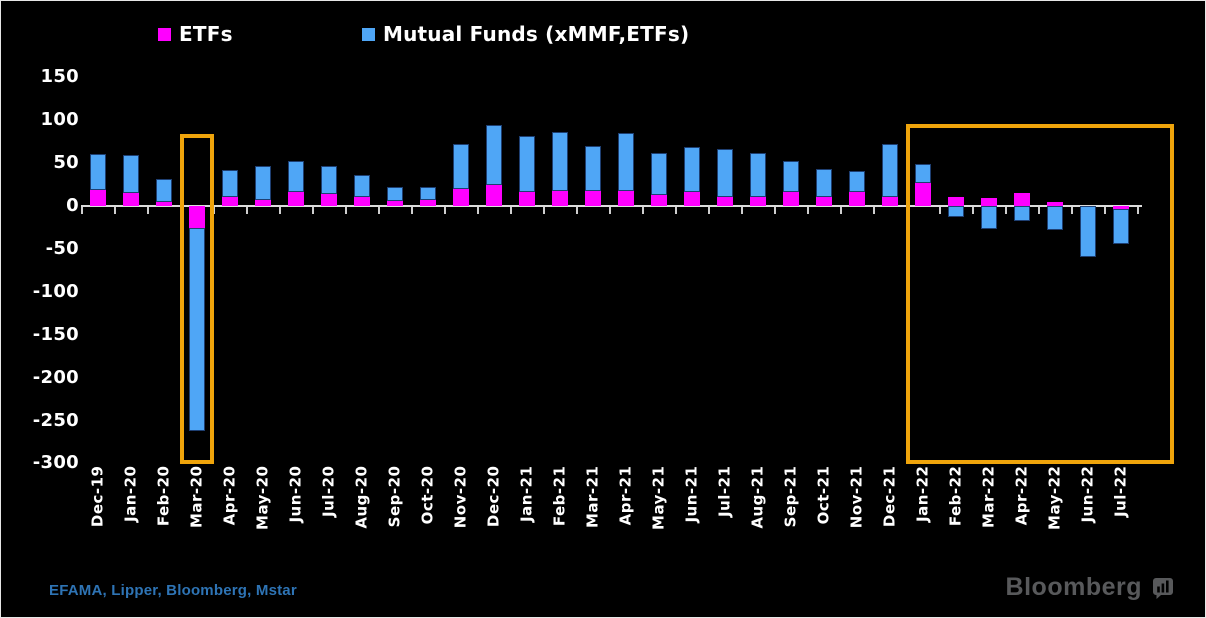 The image size is (1206, 618). What do you see at coordinates (59, 77) in the screenshot?
I see `y-tick-label: 150` at bounding box center [59, 77].